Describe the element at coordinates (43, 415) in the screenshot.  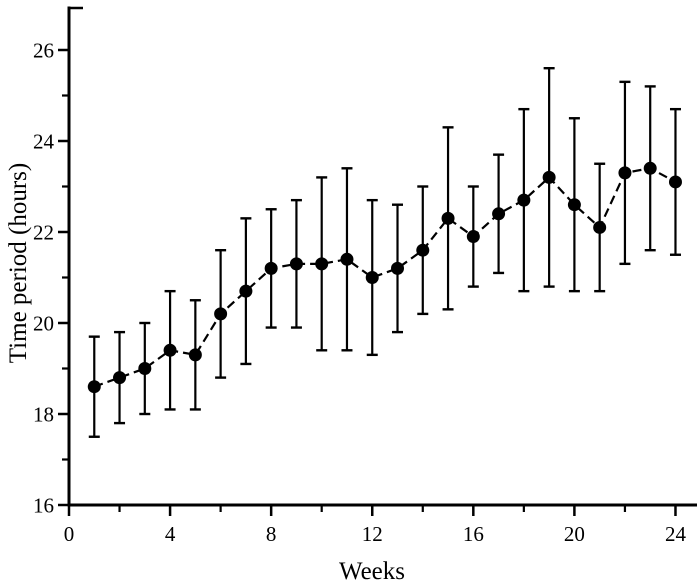
I see `y-tick-label: 18` at that location.